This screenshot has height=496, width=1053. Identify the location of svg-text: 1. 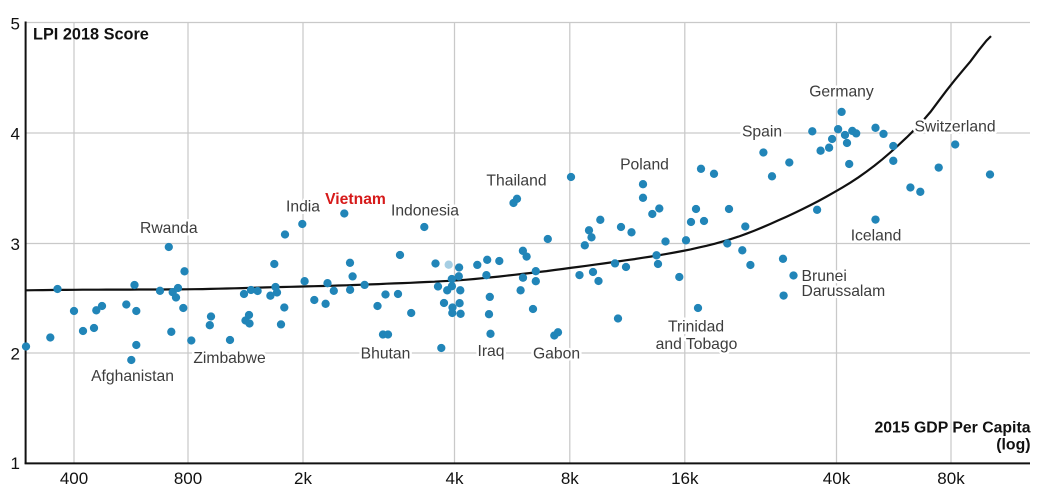
(15, 463).